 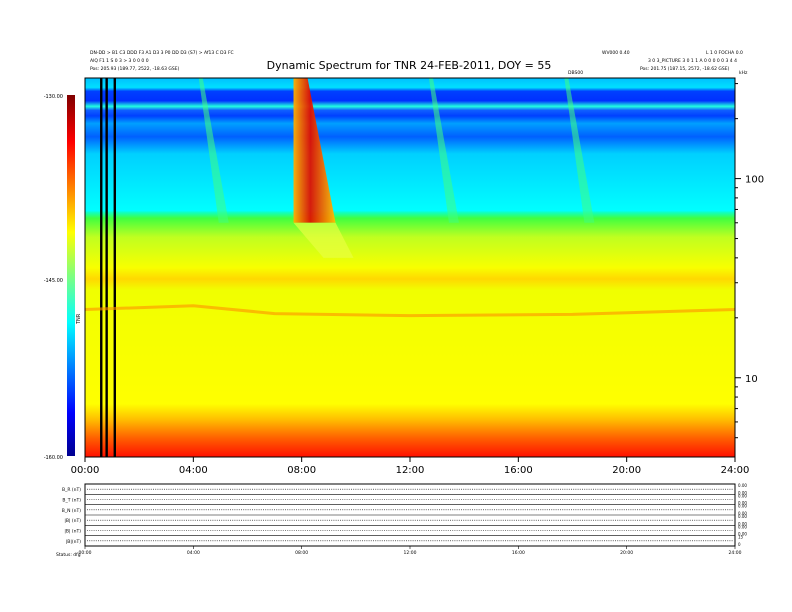 I want to click on bottom-x-tick-label: 12:00, so click(x=410, y=553).